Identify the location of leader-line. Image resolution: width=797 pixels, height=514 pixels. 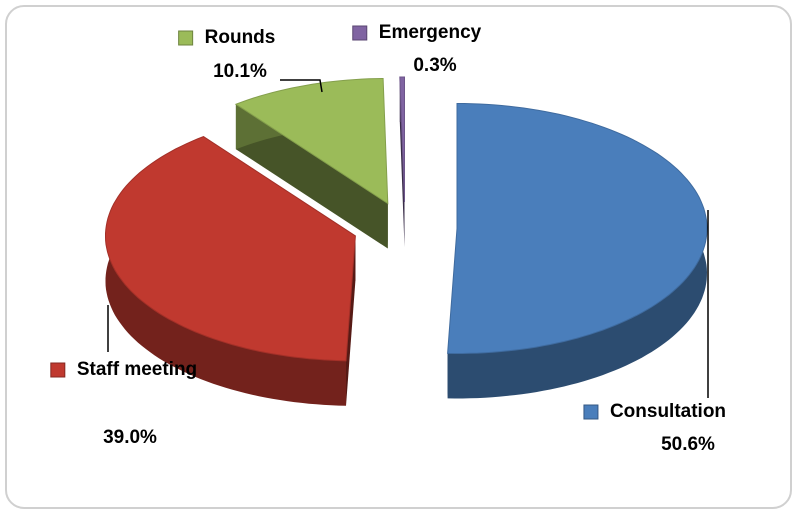
(301, 86).